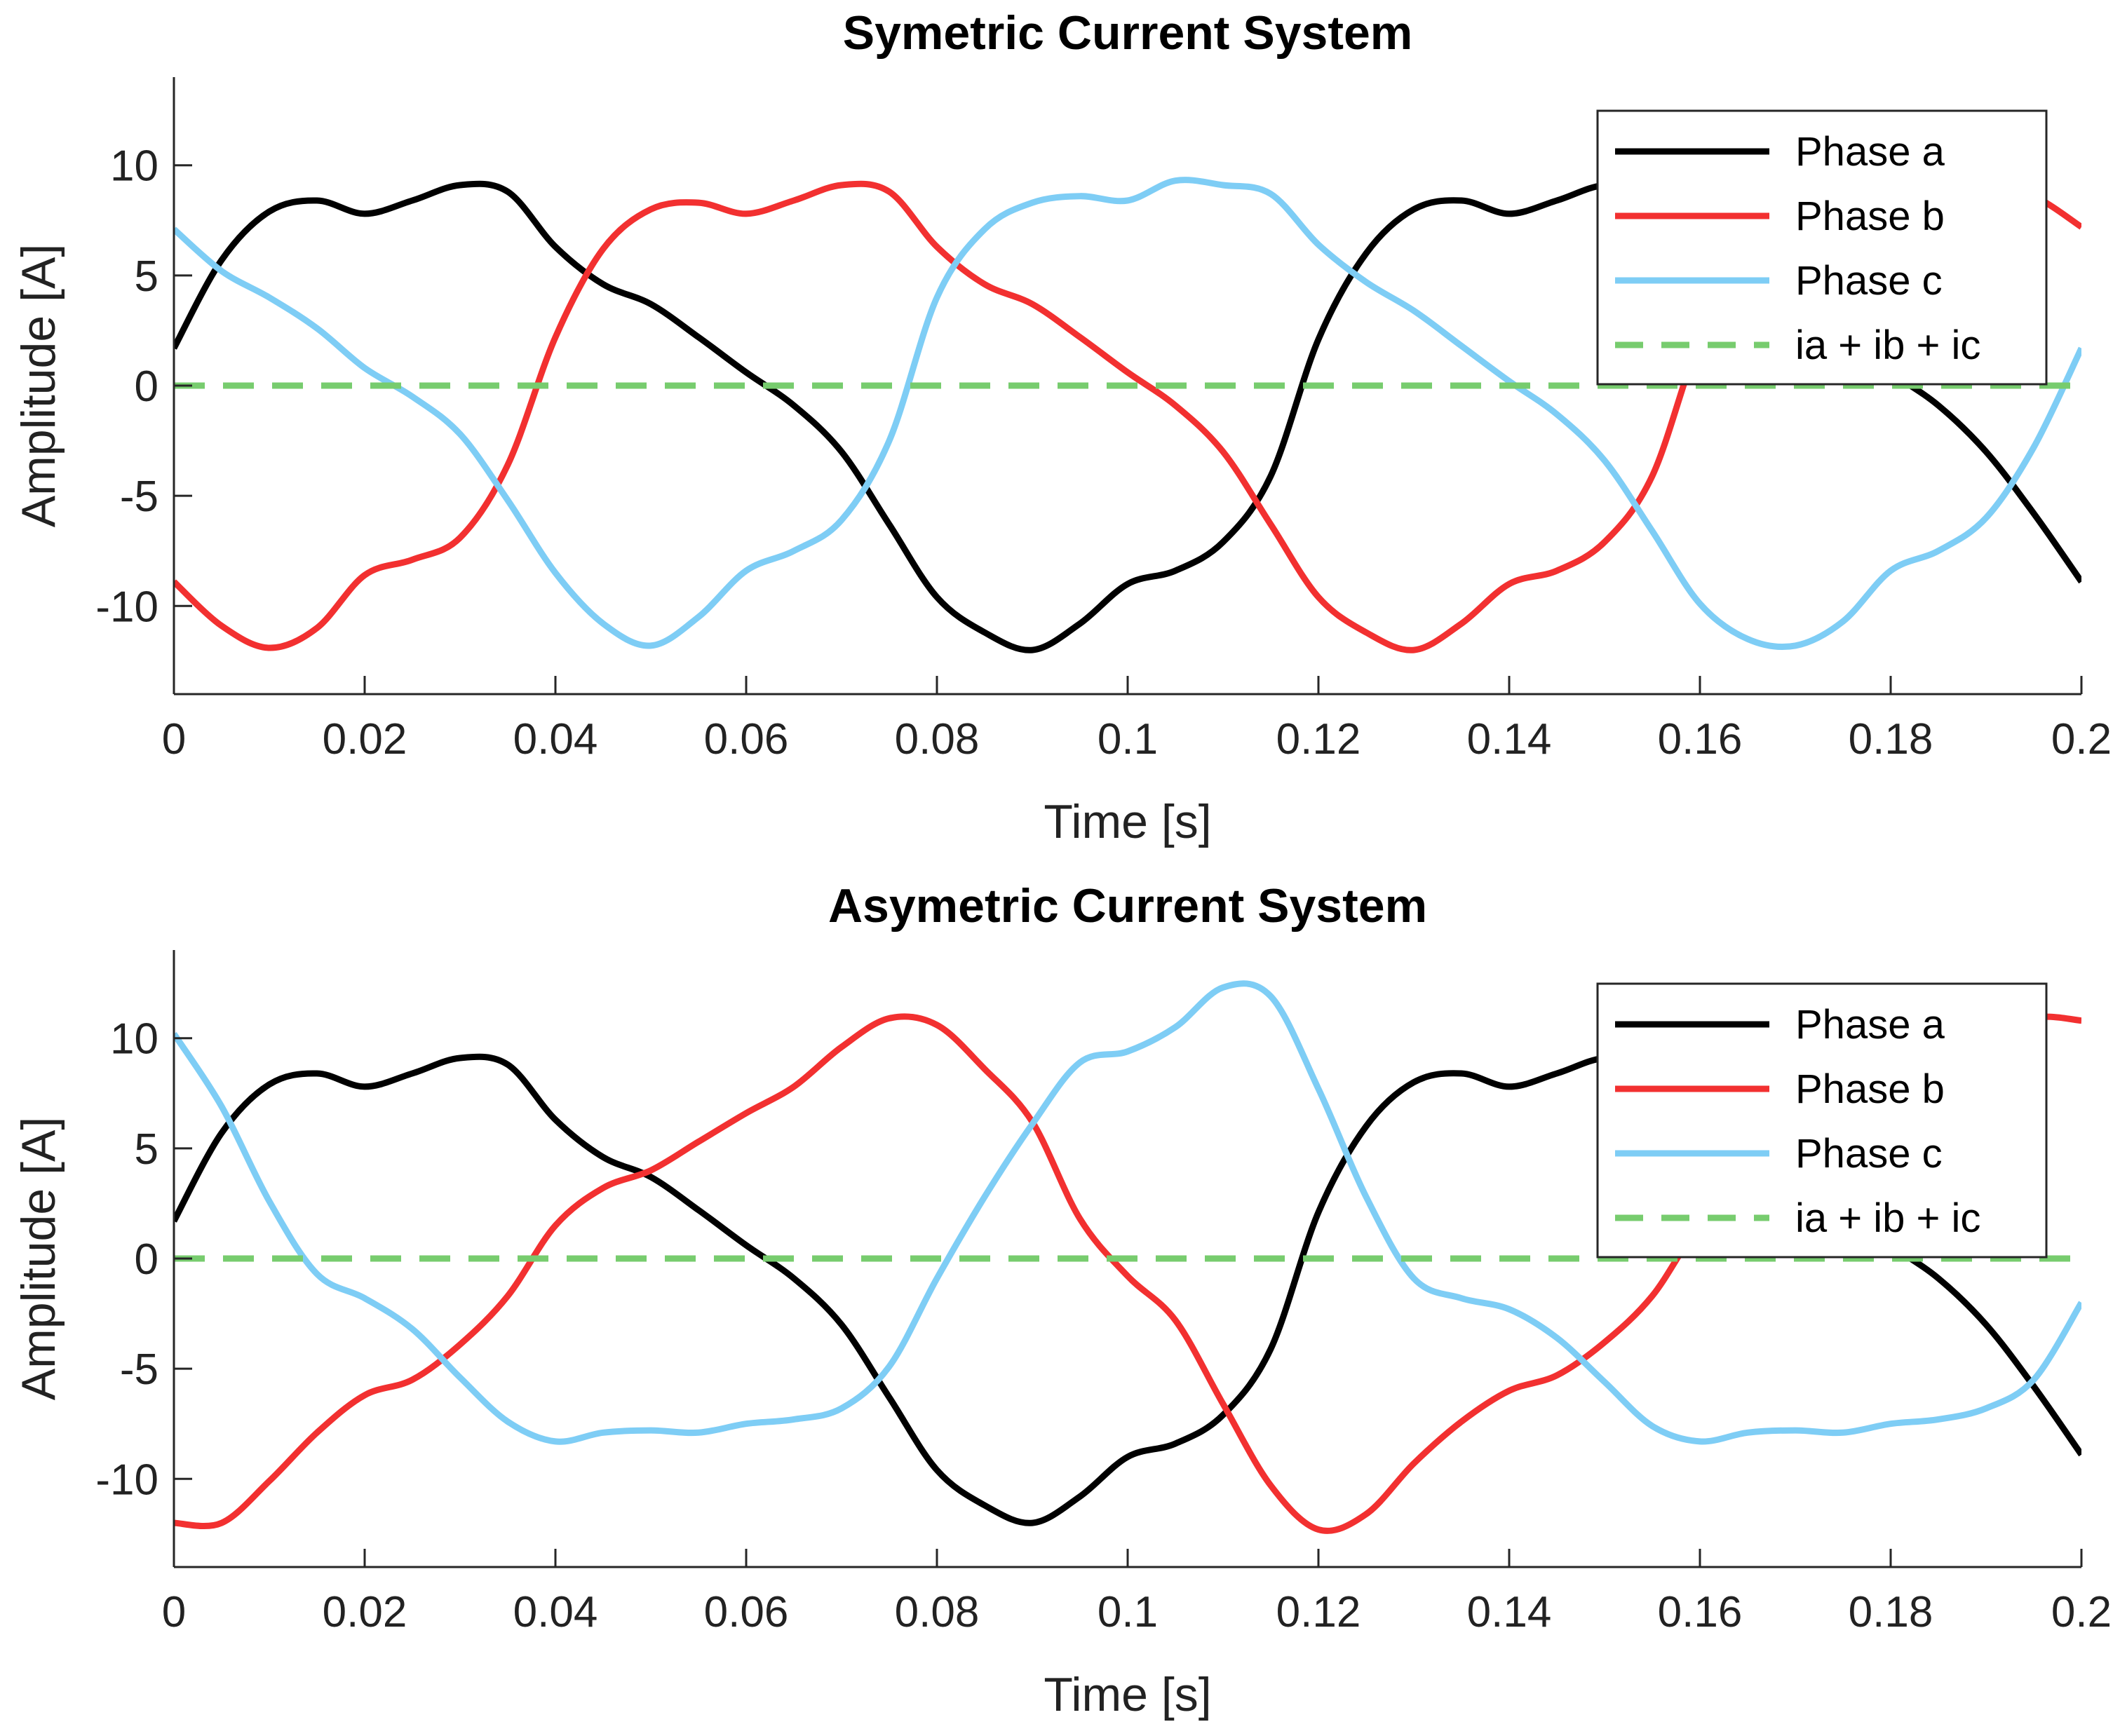  I want to click on sym-y-tick-label: 0, so click(146, 386).